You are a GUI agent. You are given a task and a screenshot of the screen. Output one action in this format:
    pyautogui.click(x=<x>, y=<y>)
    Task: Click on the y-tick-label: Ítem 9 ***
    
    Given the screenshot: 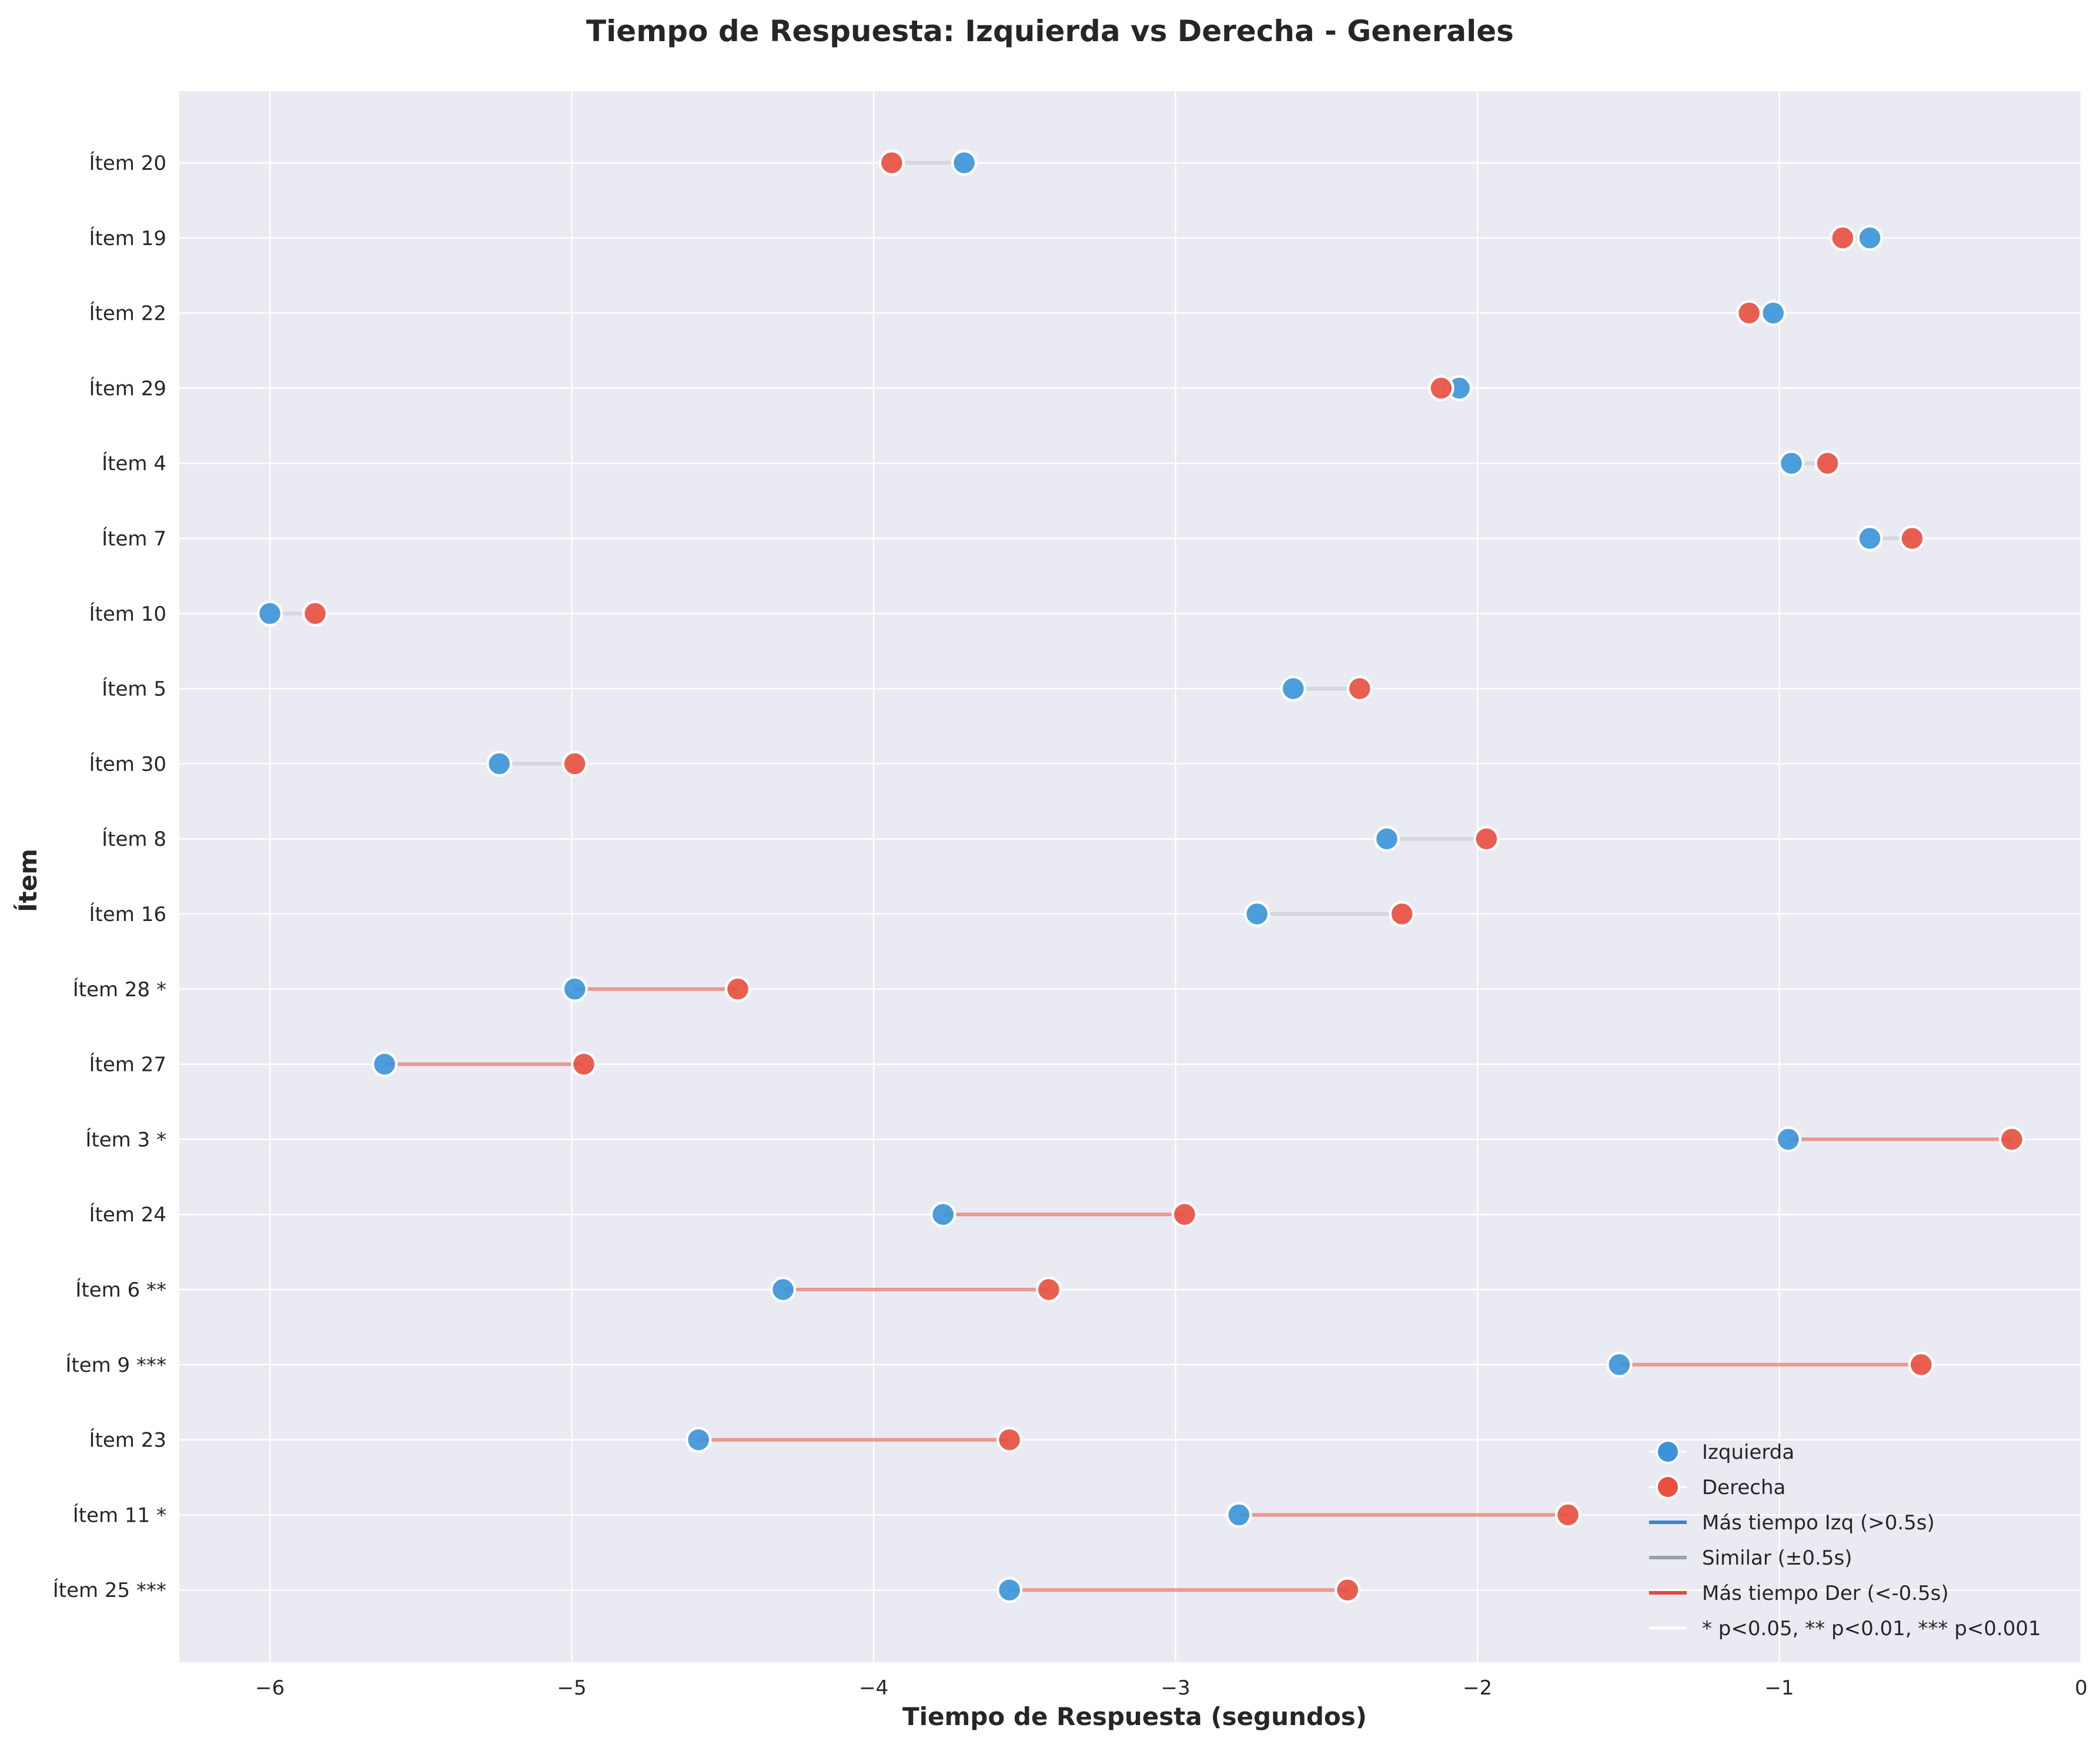 What is the action you would take?
    pyautogui.click(x=115, y=1365)
    